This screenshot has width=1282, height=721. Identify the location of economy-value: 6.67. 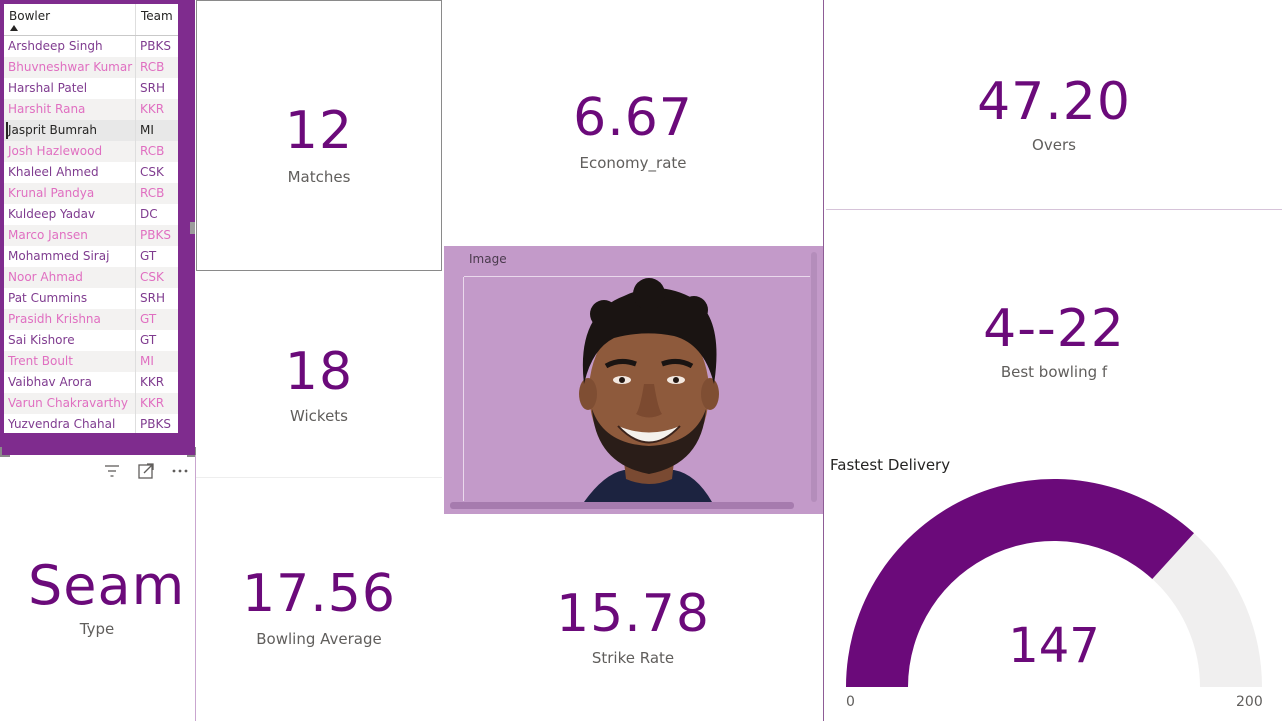
(633, 118).